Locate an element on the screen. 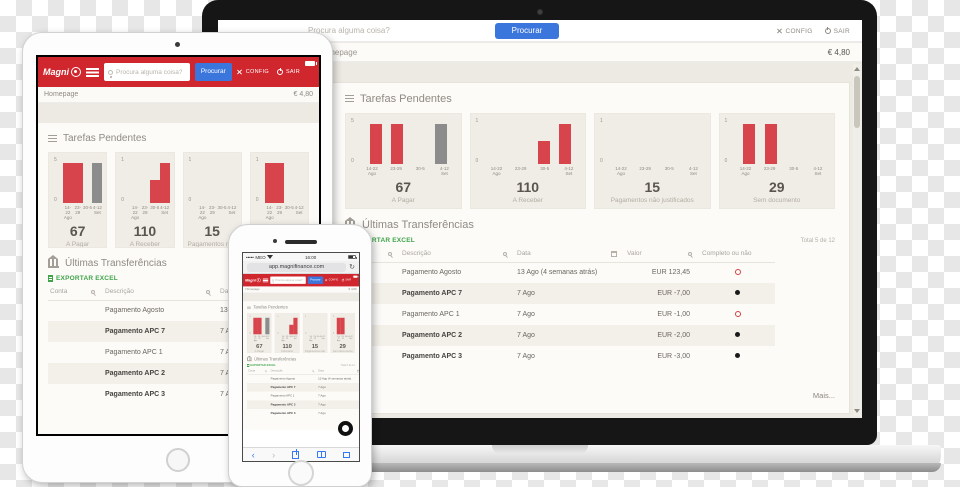 The height and width of the screenshot is (487, 960). refresh-icon: ↻ is located at coordinates (352, 267).